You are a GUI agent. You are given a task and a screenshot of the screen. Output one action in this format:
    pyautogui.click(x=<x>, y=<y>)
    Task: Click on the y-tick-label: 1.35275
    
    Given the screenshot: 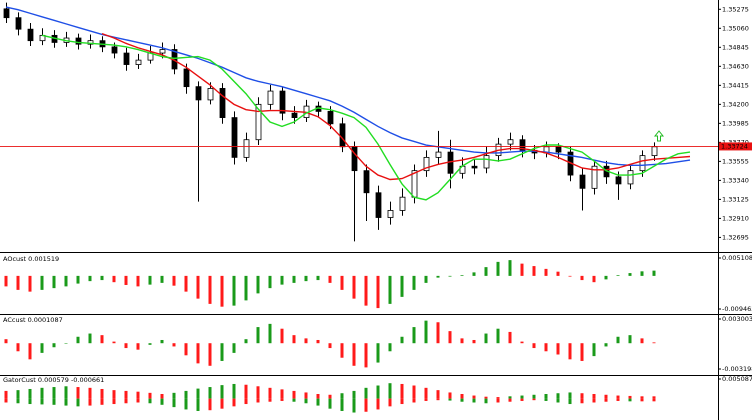 What is the action you would take?
    pyautogui.click(x=735, y=9)
    